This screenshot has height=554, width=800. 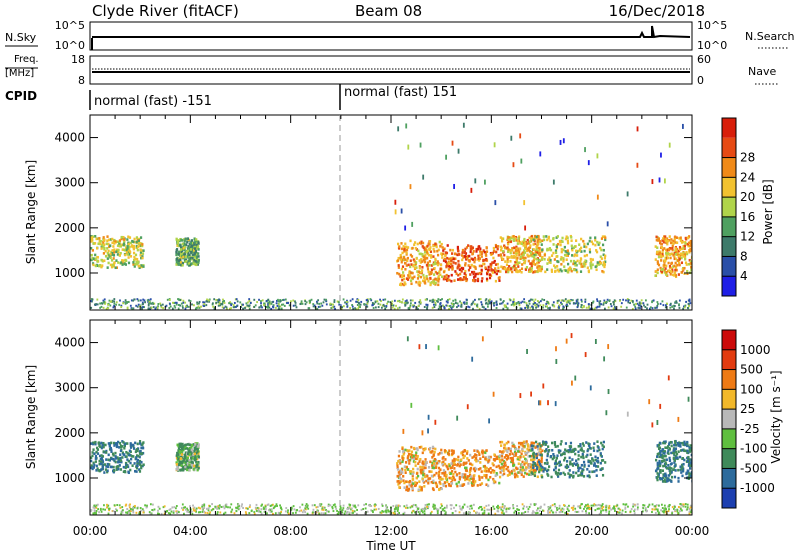 What do you see at coordinates (70, 45) in the screenshot?
I see `noise-left-tick-bottom: 10^0` at bounding box center [70, 45].